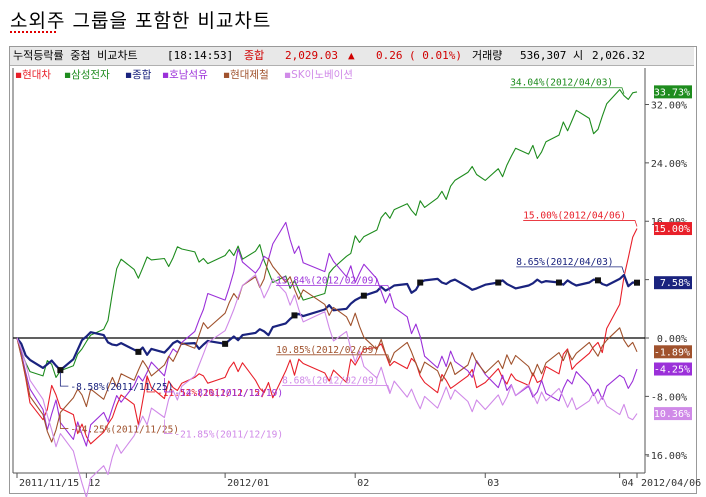 This screenshot has height=497, width=706. Describe the element at coordinates (33, 75) in the screenshot. I see `legend-item: ▪현대차` at that location.